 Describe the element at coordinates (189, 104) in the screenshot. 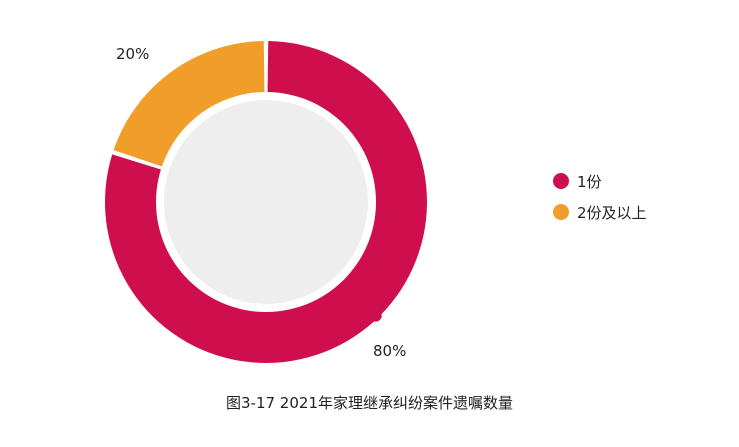

I see `slice-2fen-plus` at that location.